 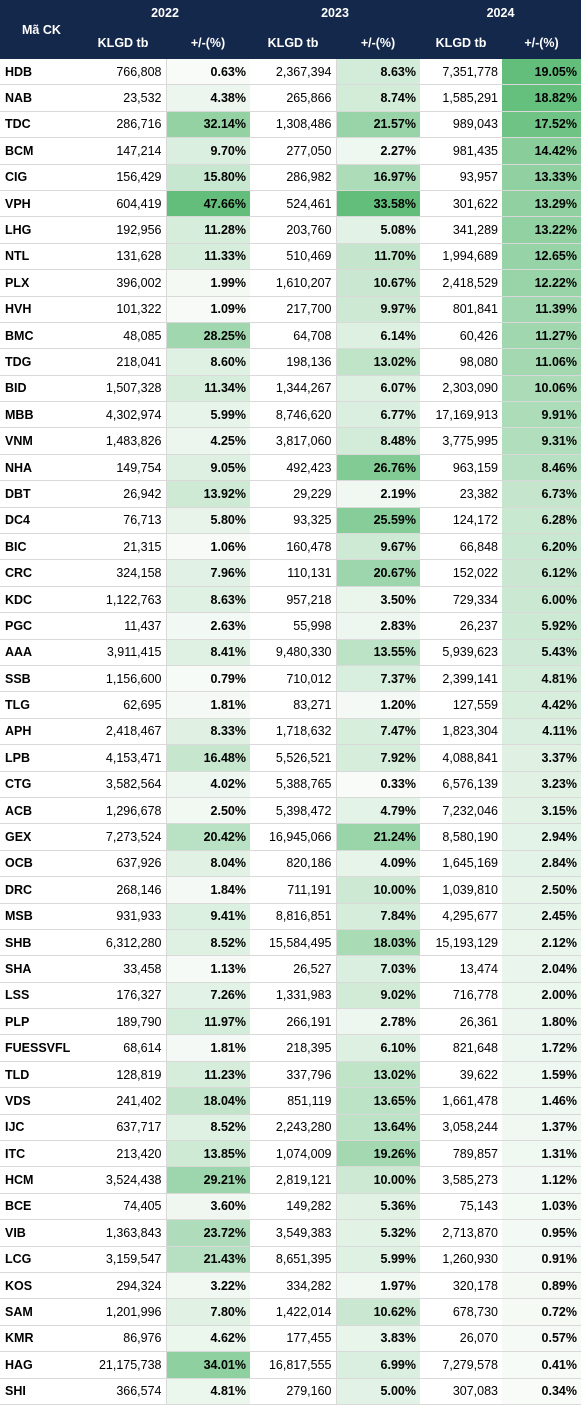 I want to click on cell-change-2024: 10.06%, so click(x=541, y=389).